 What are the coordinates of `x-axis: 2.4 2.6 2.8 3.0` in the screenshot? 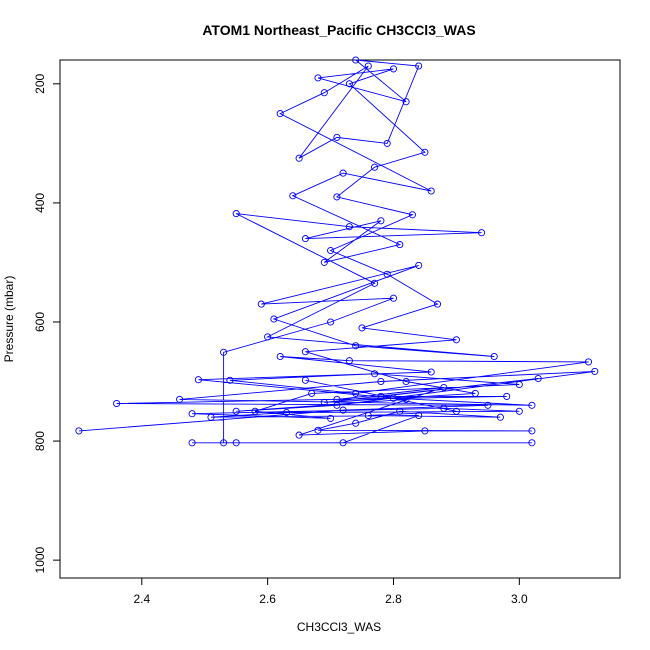 It's located at (330, 592).